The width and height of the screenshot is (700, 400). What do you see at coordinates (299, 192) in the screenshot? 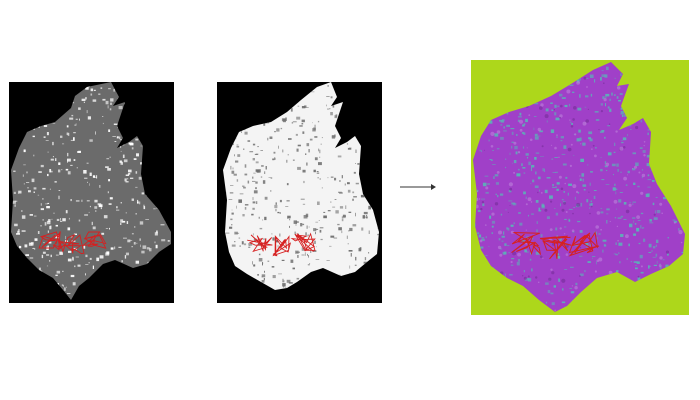
I see `map-panel-white` at bounding box center [299, 192].